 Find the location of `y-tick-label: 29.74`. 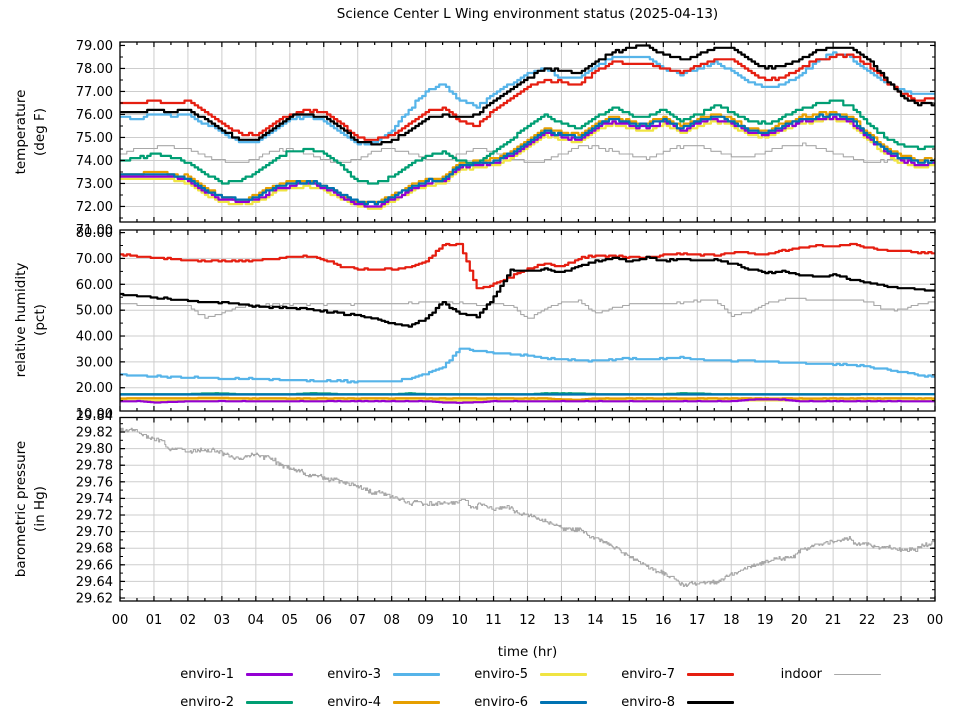

y-tick-label: 29.74 is located at coordinates (94, 499).